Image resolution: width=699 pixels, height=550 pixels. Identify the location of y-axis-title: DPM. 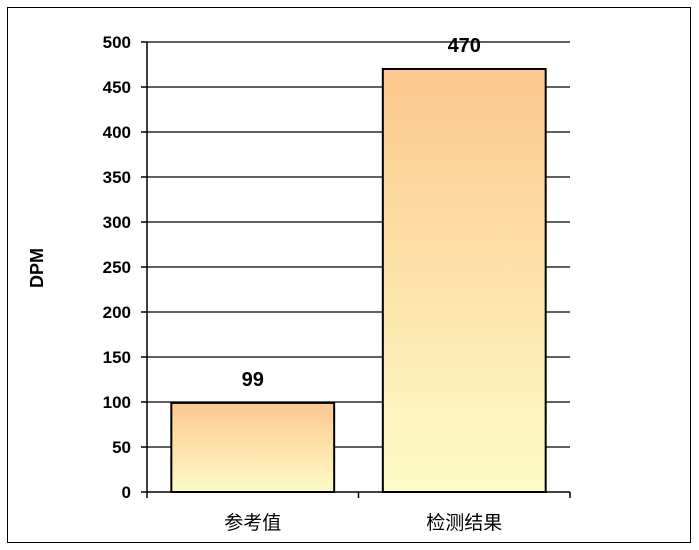
(37, 268).